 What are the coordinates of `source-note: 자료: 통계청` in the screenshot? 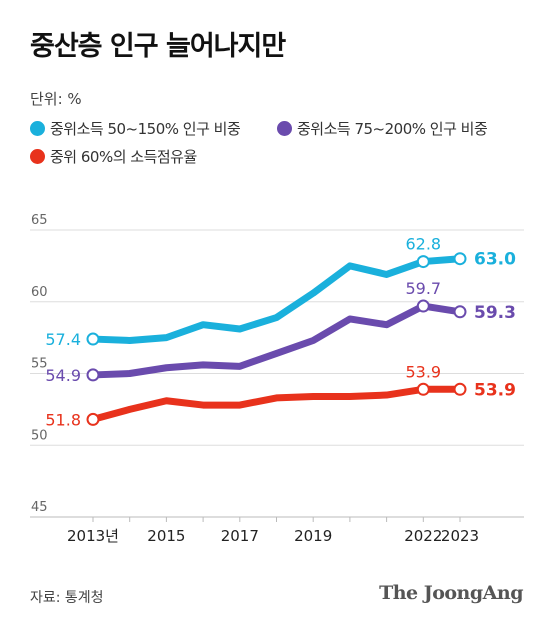 It's located at (67, 598).